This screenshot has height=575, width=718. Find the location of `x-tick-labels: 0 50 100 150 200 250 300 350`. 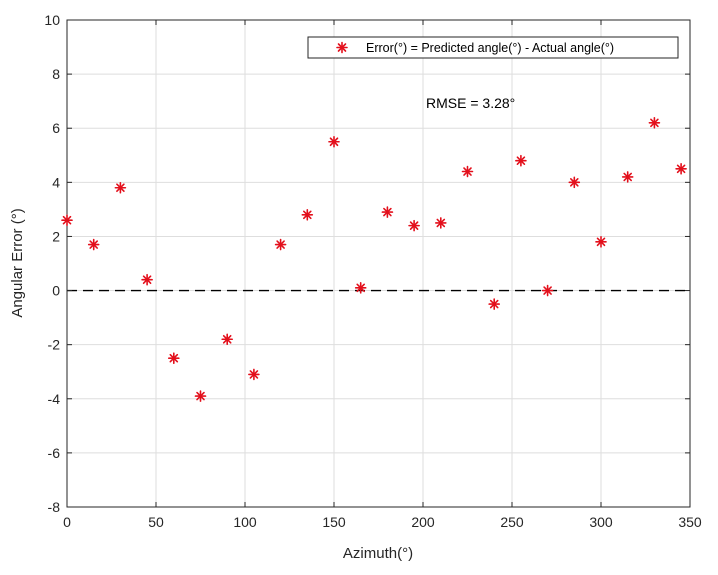

x-tick-labels: 0 50 100 150 200 250 300 350 is located at coordinates (382, 522).